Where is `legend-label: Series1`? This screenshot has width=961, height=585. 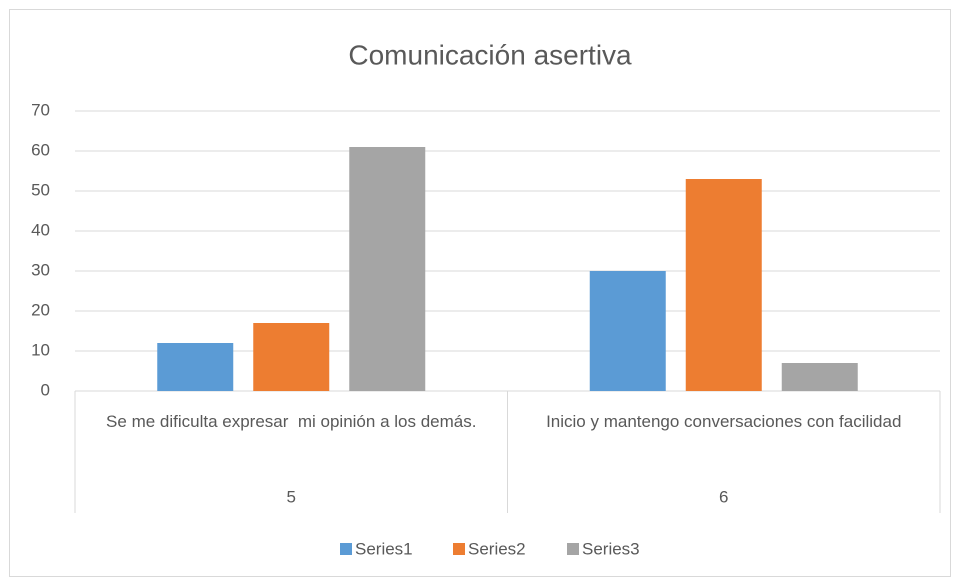
legend-label: Series1 is located at coordinates (384, 548).